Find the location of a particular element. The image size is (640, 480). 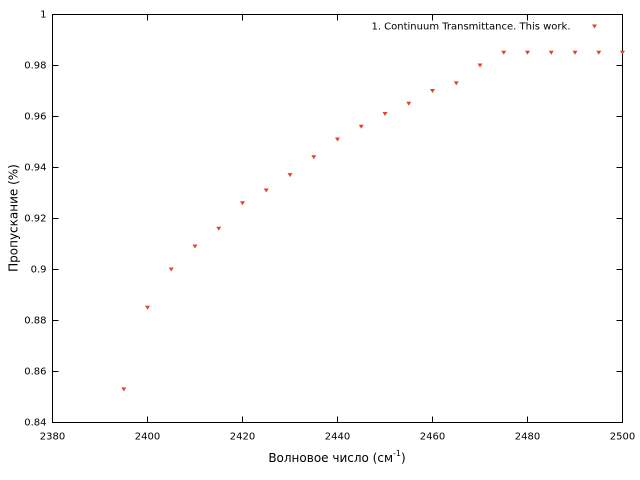

x-tick-label: 2420 is located at coordinates (242, 437).